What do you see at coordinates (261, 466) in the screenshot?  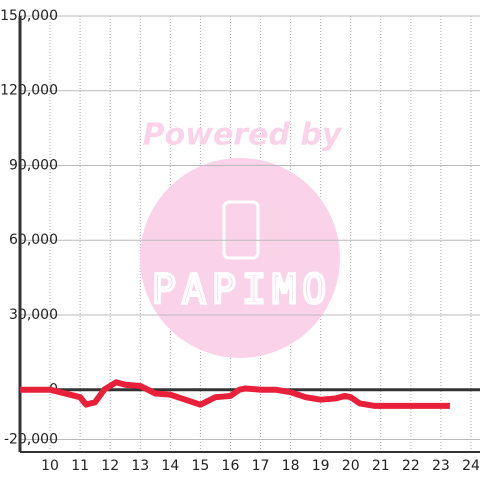 I see `x-tick-label: 17` at bounding box center [261, 466].